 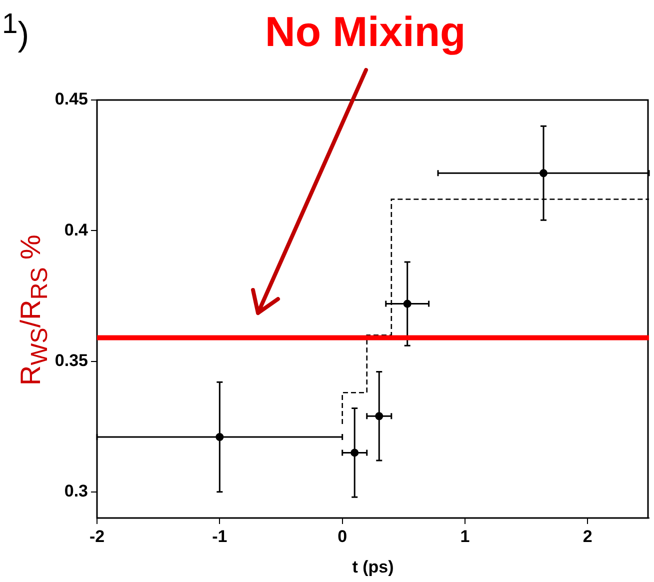 What do you see at coordinates (465, 536) in the screenshot?
I see `x-tick-label: 1` at bounding box center [465, 536].